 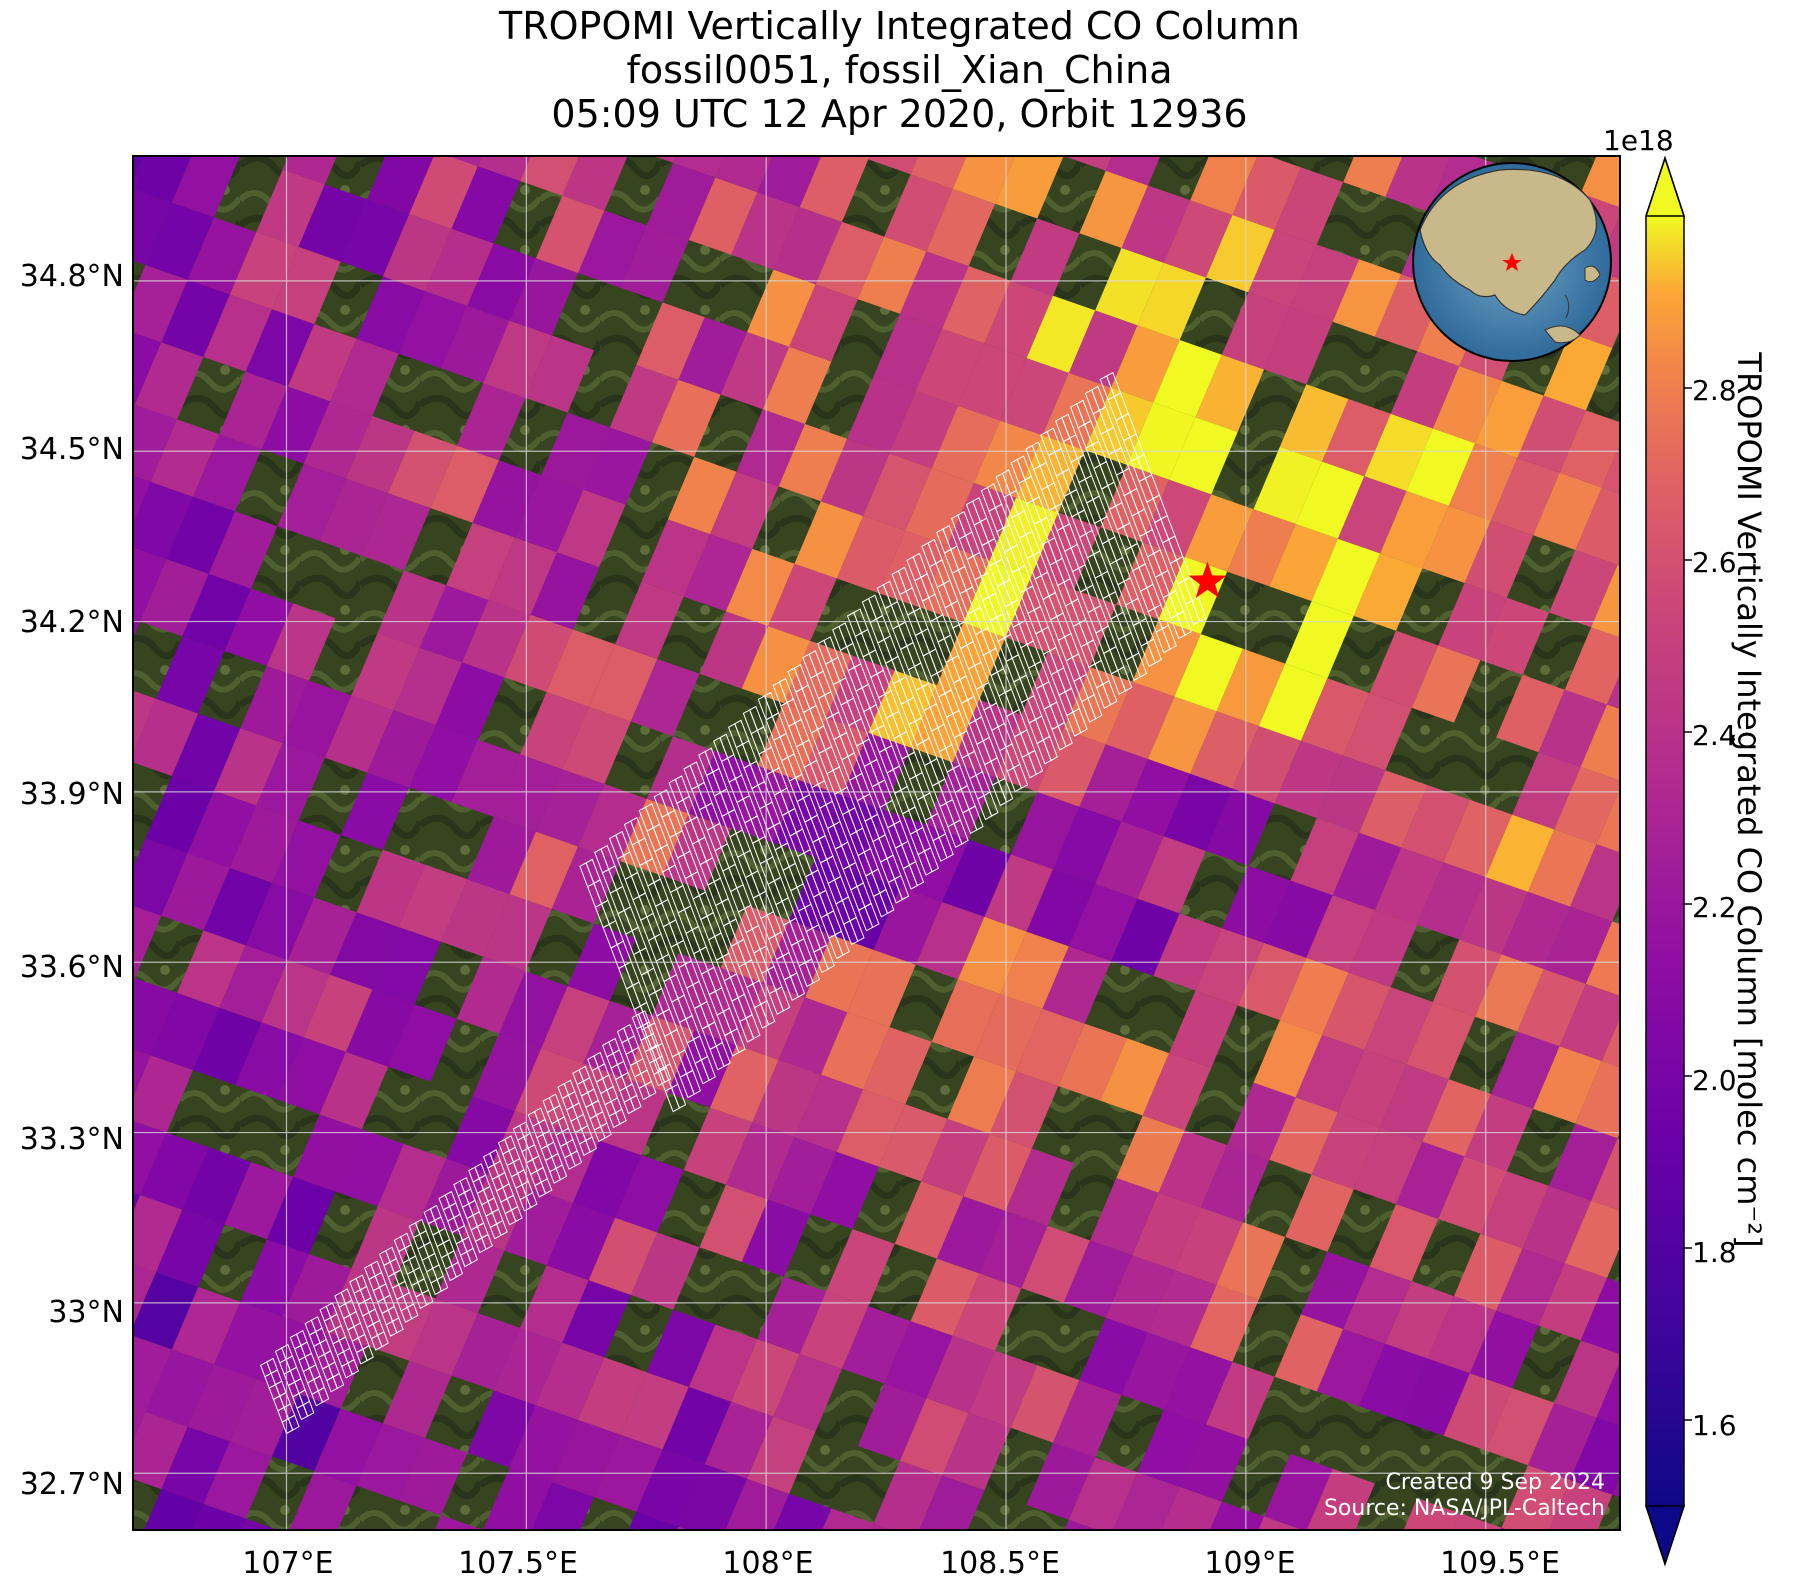 I want to click on lat-tick: 33.6°N, so click(x=72, y=967).